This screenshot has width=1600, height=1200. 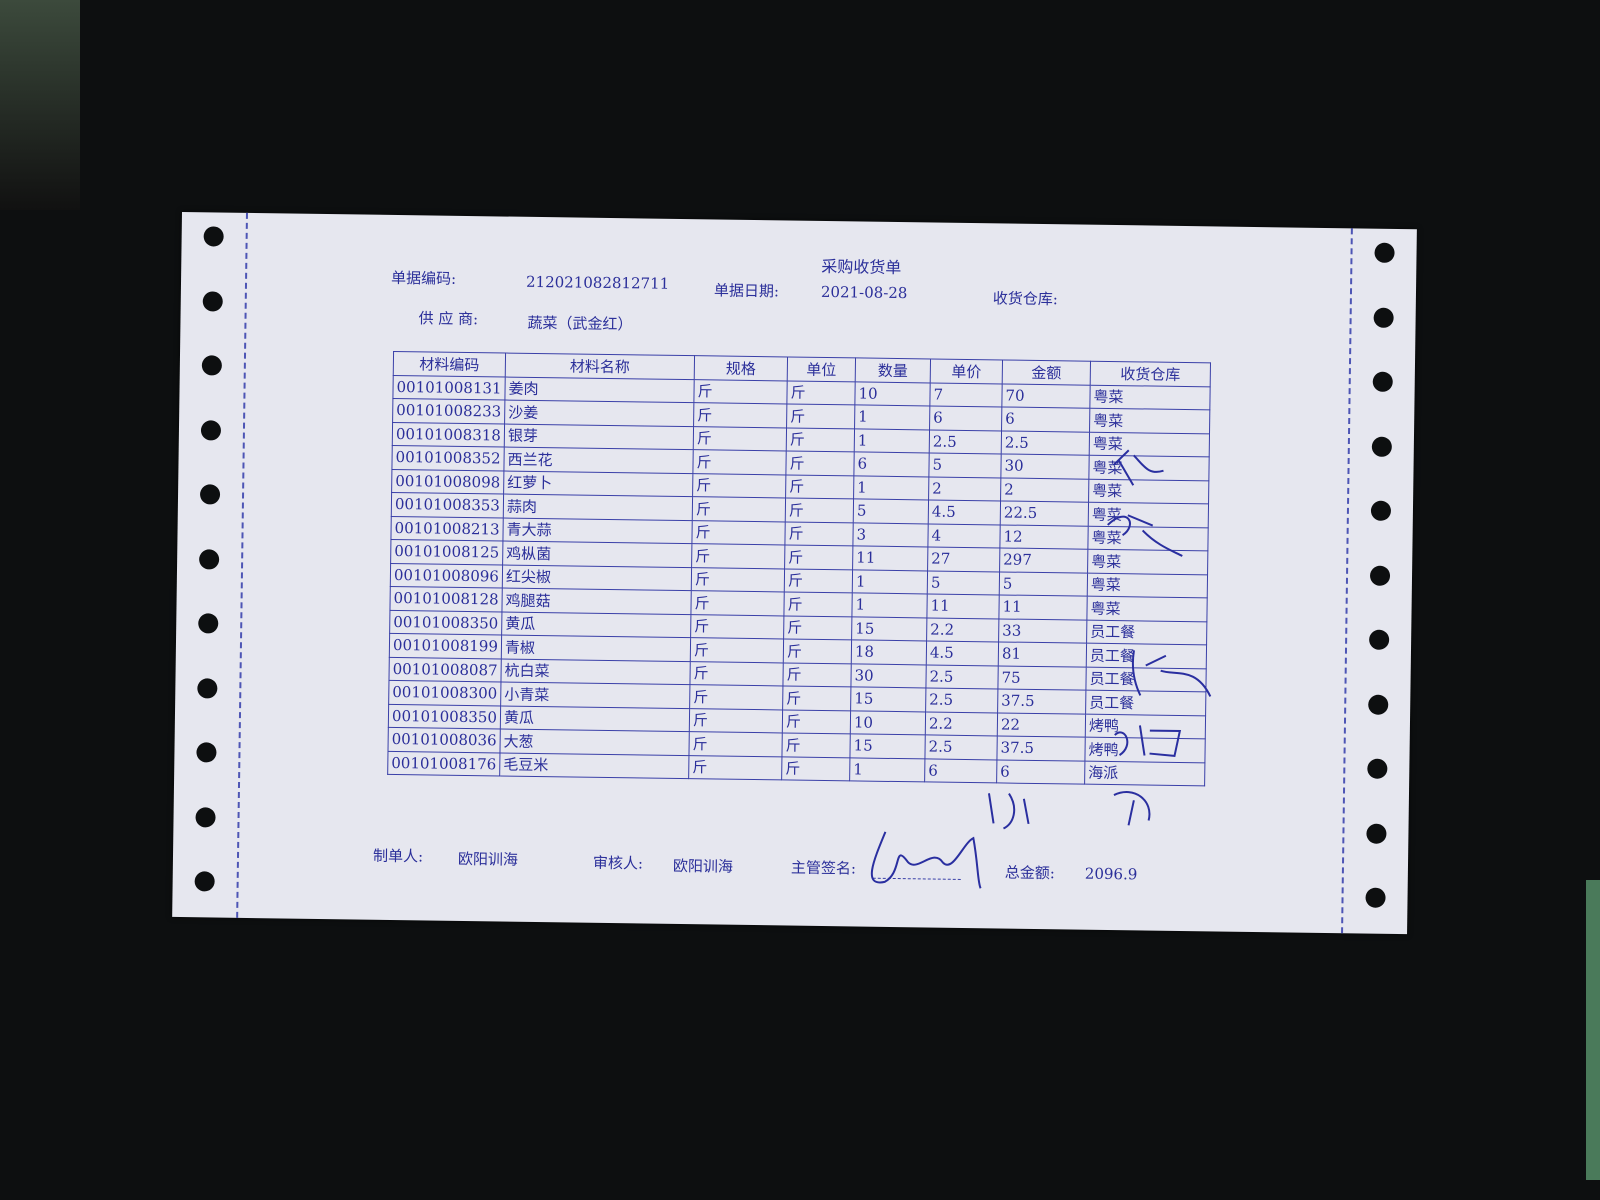 I want to click on table-cell: 00101008350, so click(x=445, y=622).